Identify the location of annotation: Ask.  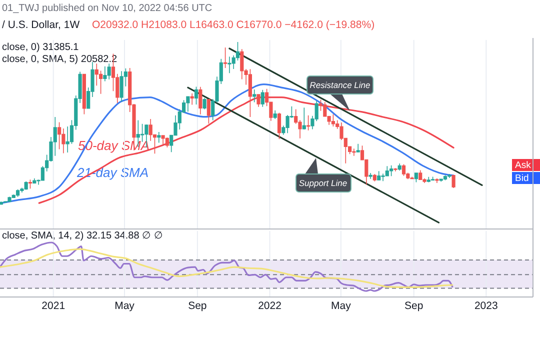
(523, 165).